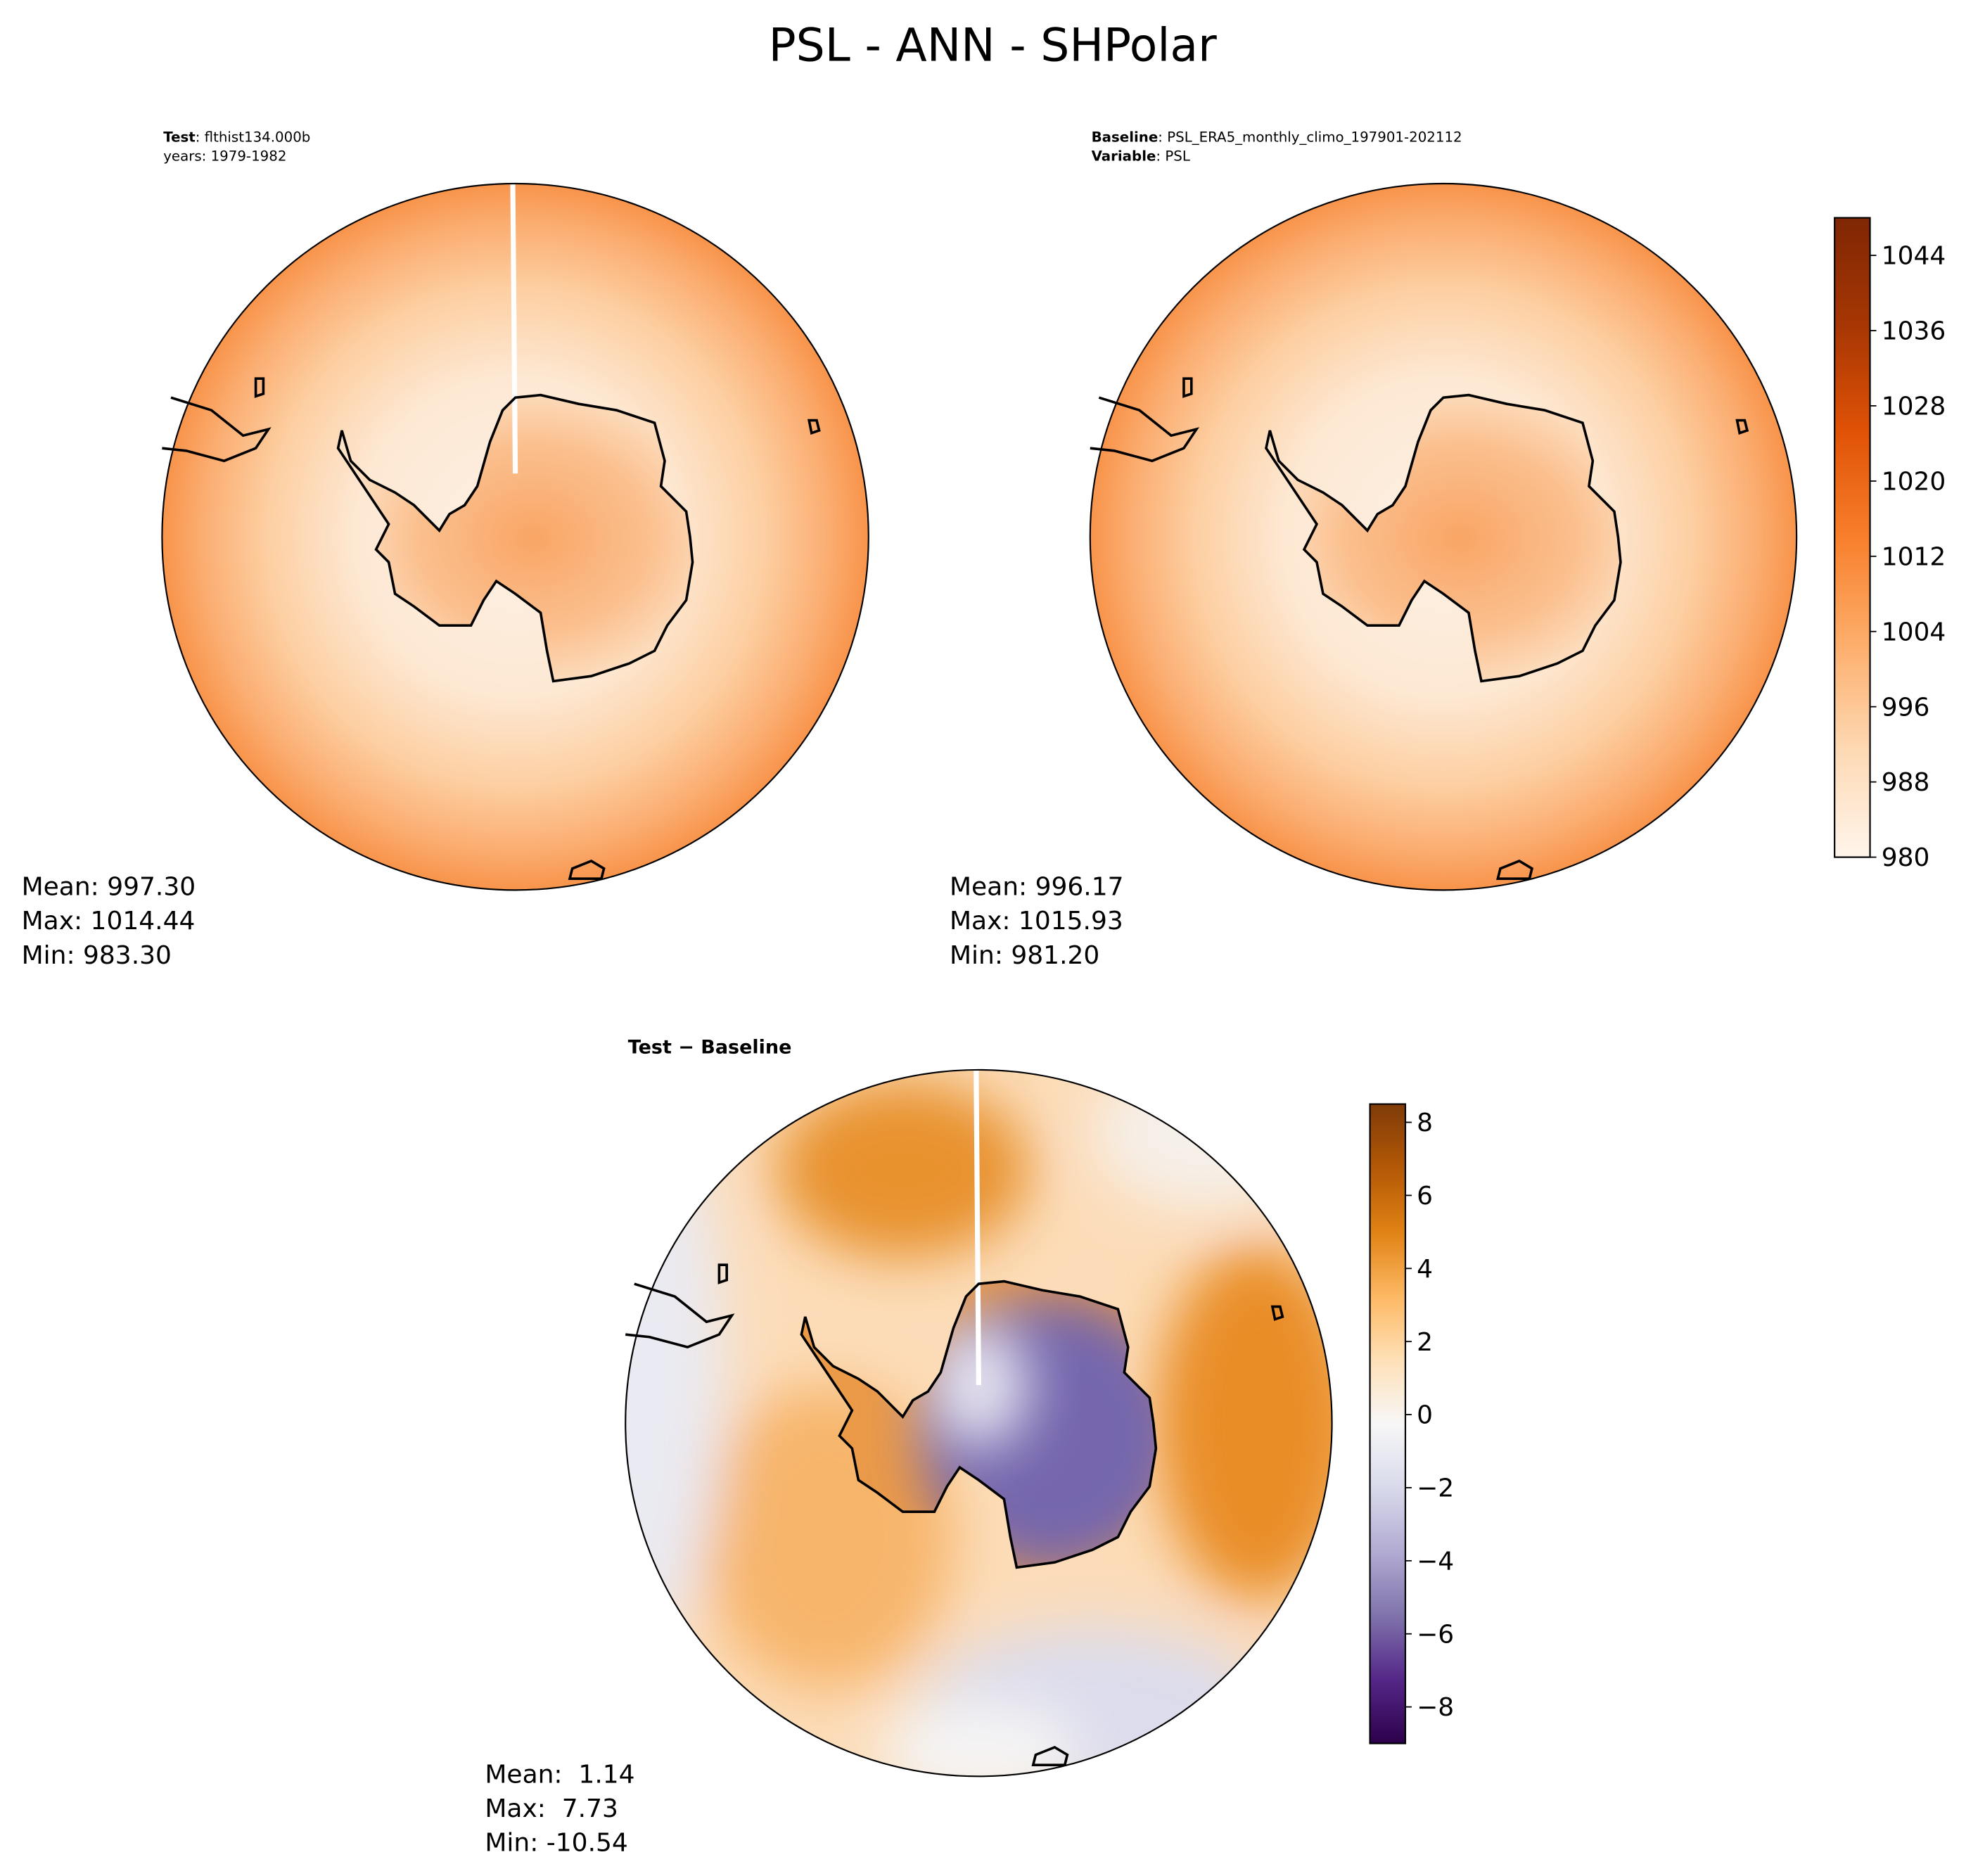  Describe the element at coordinates (179, 137) in the screenshot. I see `header-key: Test` at that location.